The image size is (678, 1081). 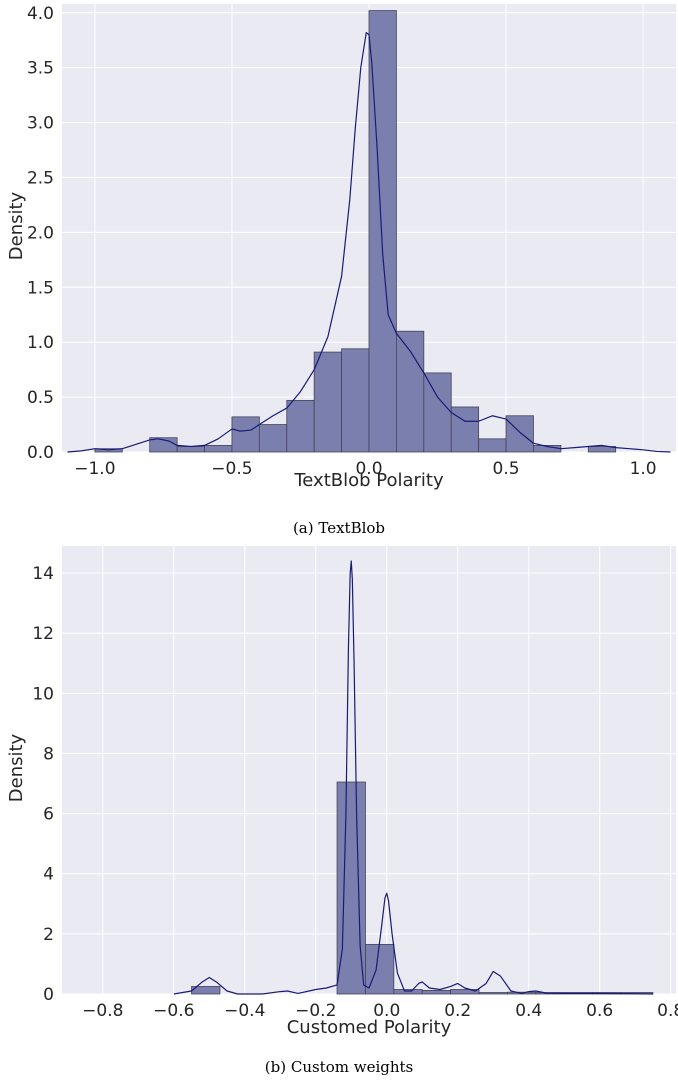 What do you see at coordinates (231, 469) in the screenshot?
I see `x-tick-label: −0.5` at bounding box center [231, 469].